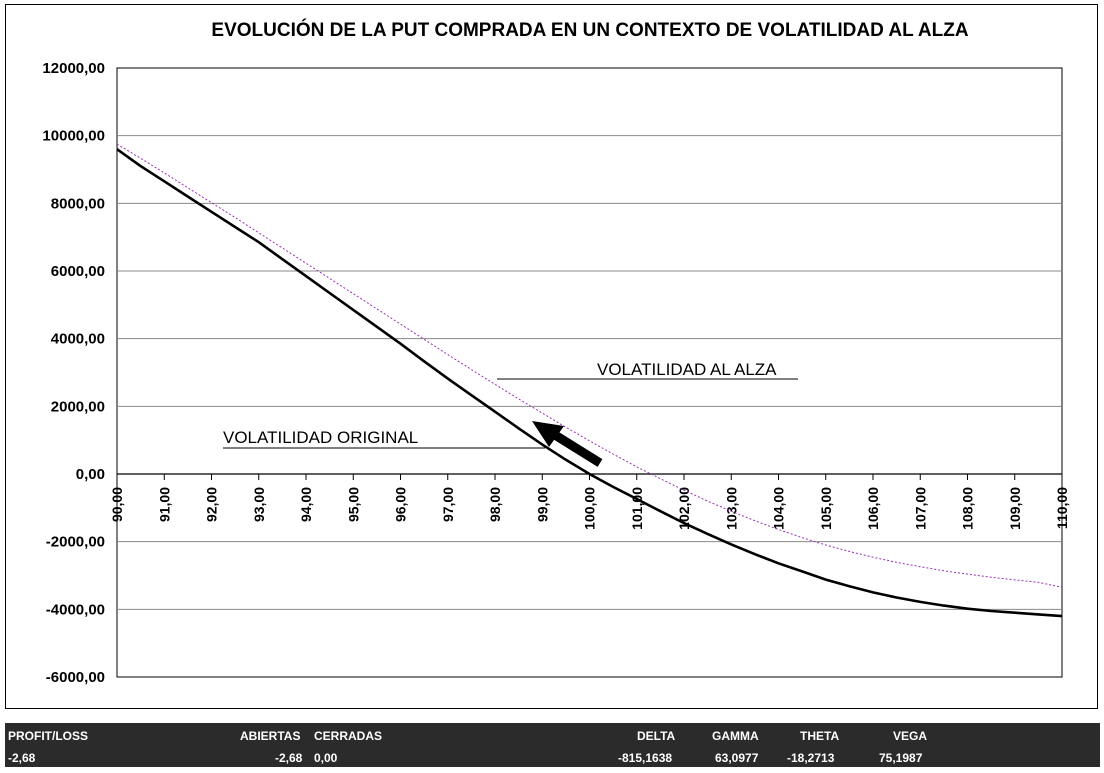 The image size is (1104, 773). I want to click on x-tick-label: 109,00, so click(1015, 508).